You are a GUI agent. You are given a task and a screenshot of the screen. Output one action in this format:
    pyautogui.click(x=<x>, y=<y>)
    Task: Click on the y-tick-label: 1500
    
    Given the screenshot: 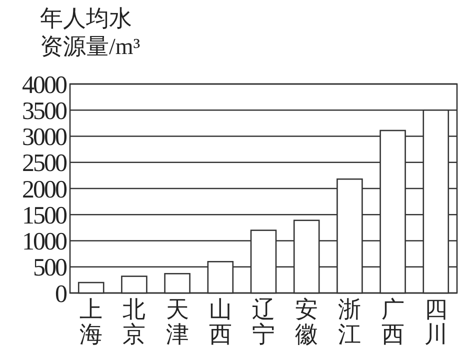 What is the action you would take?
    pyautogui.click(x=44, y=216)
    